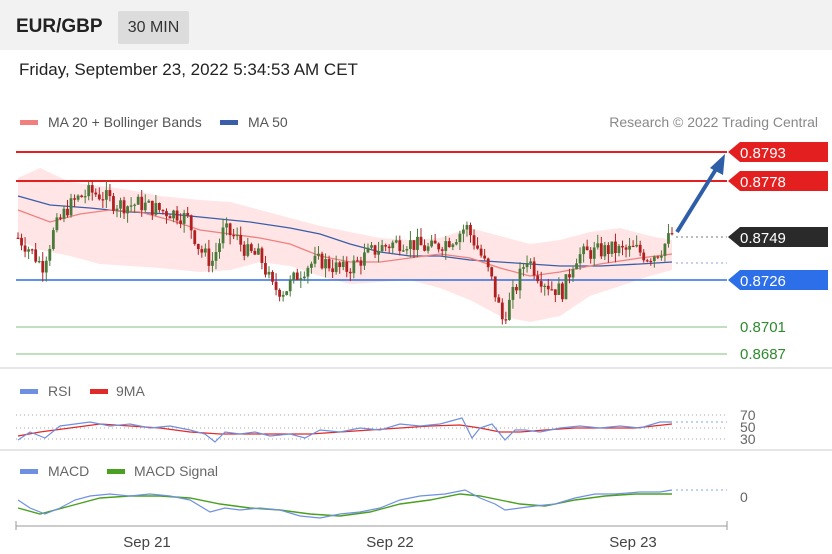  Describe the element at coordinates (59, 391) in the screenshot. I see `legend-rsi: RSI` at that location.